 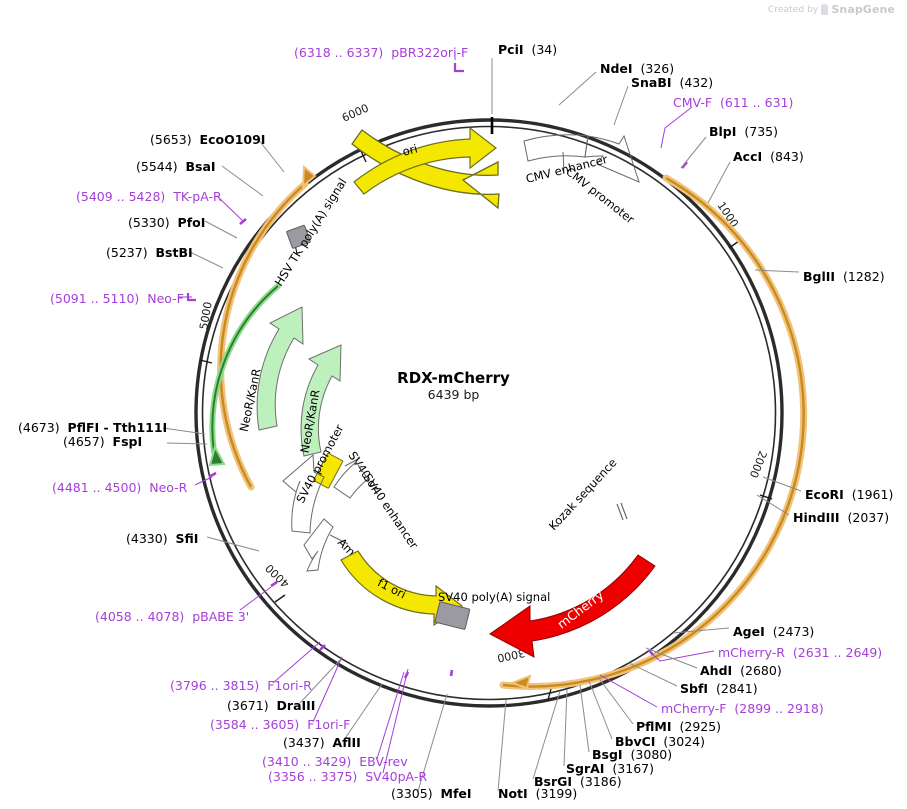 I want to click on label-position: (4657), so click(x=84, y=441).